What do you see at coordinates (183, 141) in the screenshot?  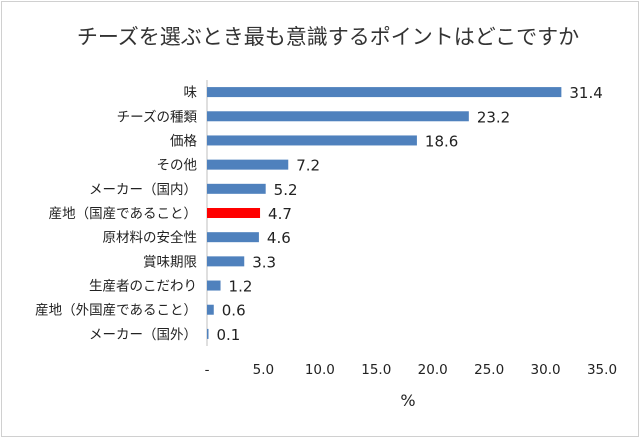 I see `category-label: 価格` at bounding box center [183, 141].